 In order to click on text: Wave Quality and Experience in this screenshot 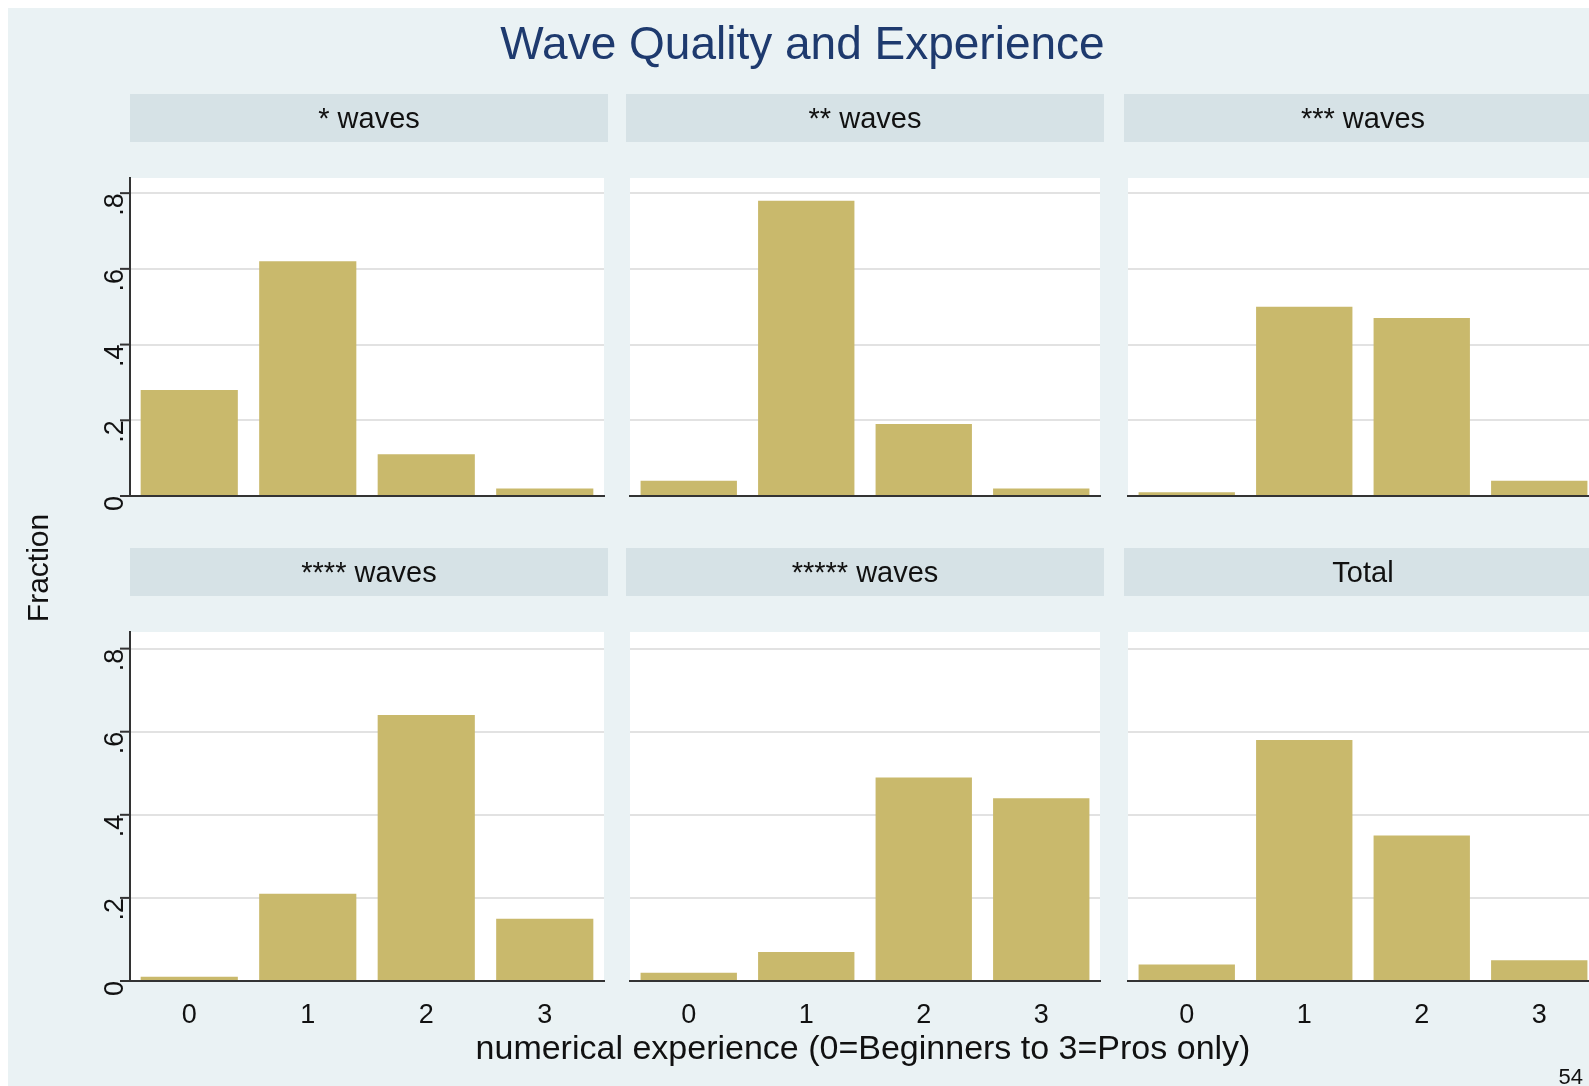, I will do `click(802, 43)`.